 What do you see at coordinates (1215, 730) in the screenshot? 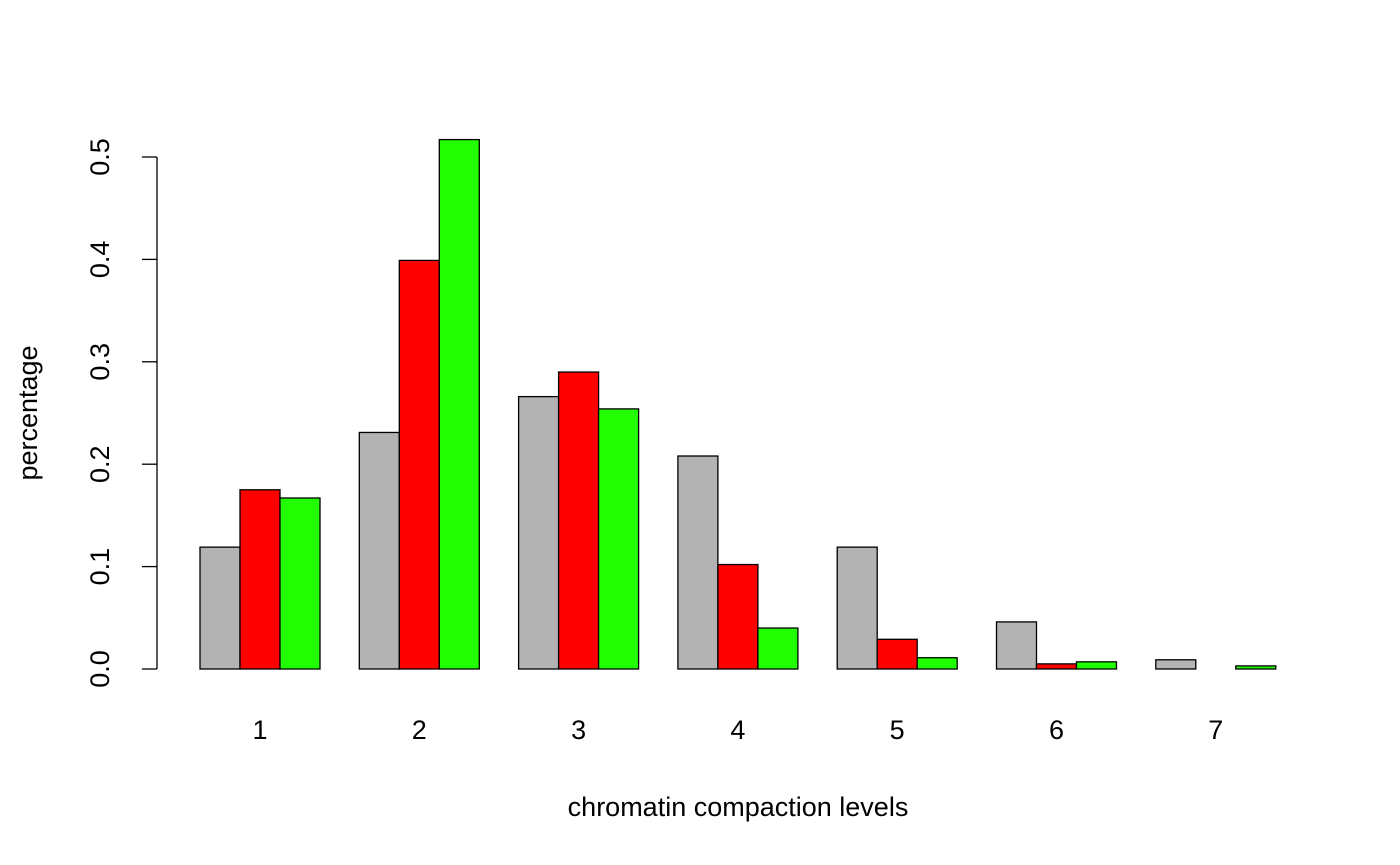
I see `x-tick-label: 7` at bounding box center [1215, 730].